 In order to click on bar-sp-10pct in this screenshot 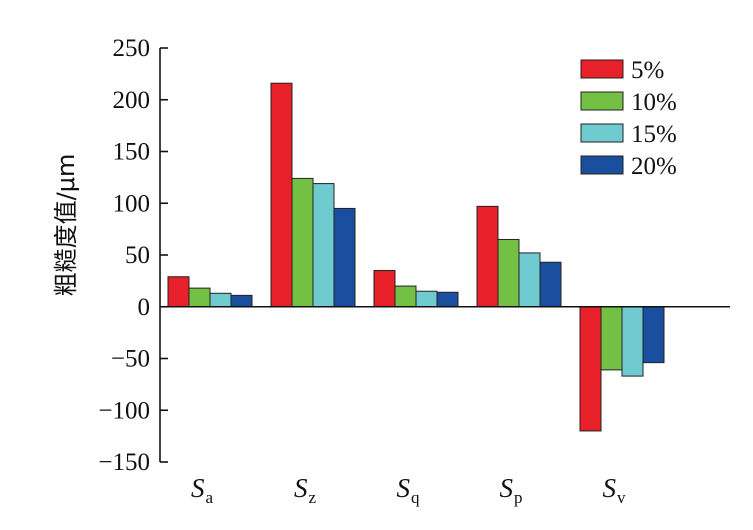, I will do `click(508, 273)`.